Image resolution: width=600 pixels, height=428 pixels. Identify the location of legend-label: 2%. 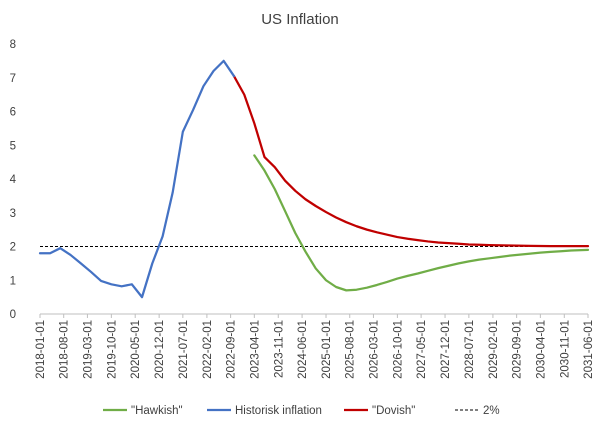
(491, 411).